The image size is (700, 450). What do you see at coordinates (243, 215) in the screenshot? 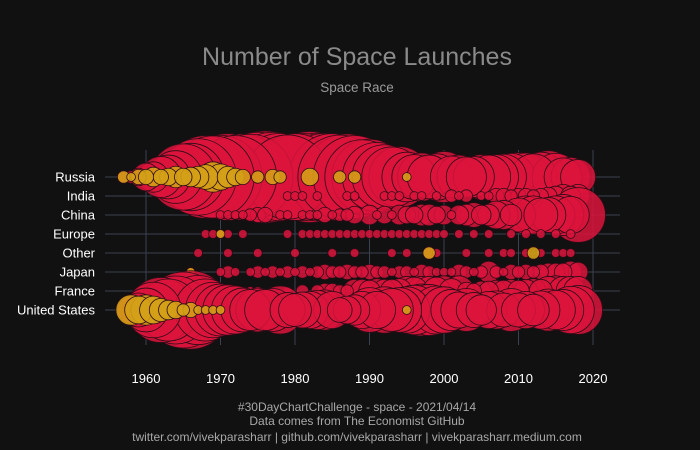
I see `launch-bubble-china-1973` at bounding box center [243, 215].